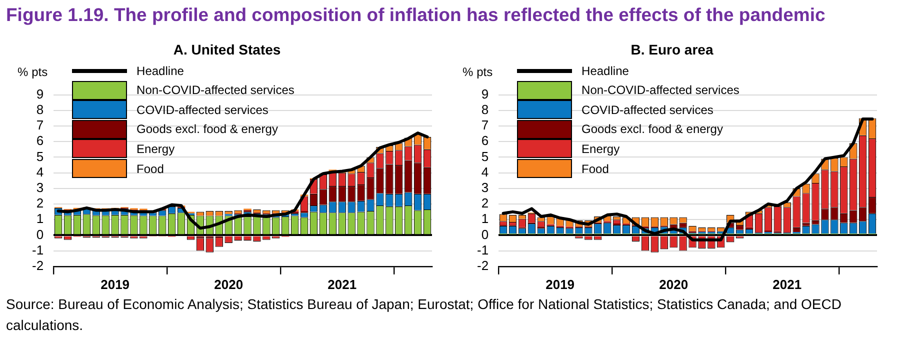  What do you see at coordinates (424, 315) in the screenshot?
I see `source-note: Source: Bureau of Economic Analysis; Statistics Bureau of Japan; Eurostat; Office for National Statistics; Statistics Canada; and OECD calculations.` at bounding box center [424, 315].